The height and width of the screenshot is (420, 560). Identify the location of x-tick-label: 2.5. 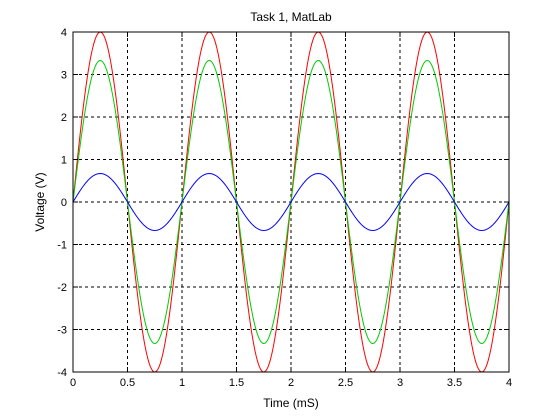
(345, 383).